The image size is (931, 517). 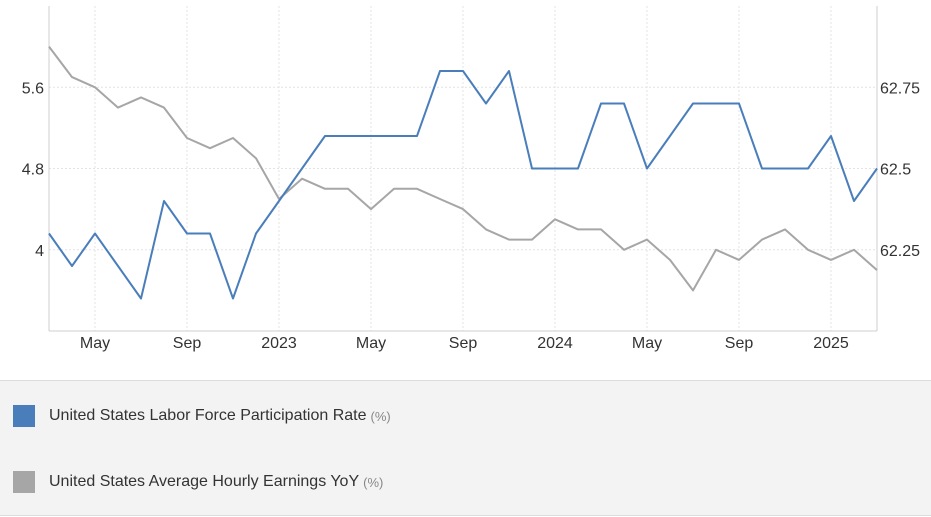 What do you see at coordinates (900, 88) in the screenshot?
I see `y-right-tick-label: 62.75` at bounding box center [900, 88].